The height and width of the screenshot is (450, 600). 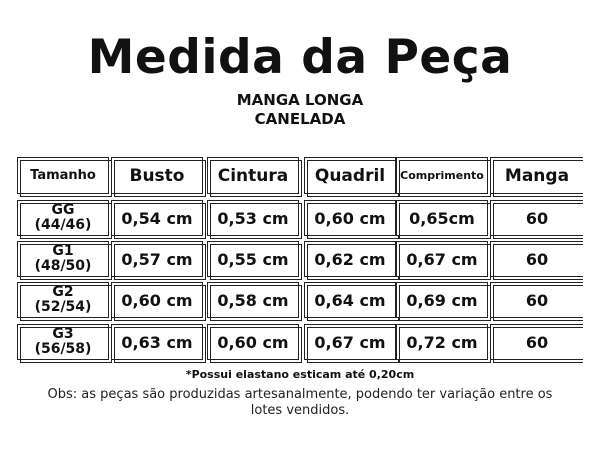 I want to click on cintura-value: 0,53 cm, so click(x=254, y=219).